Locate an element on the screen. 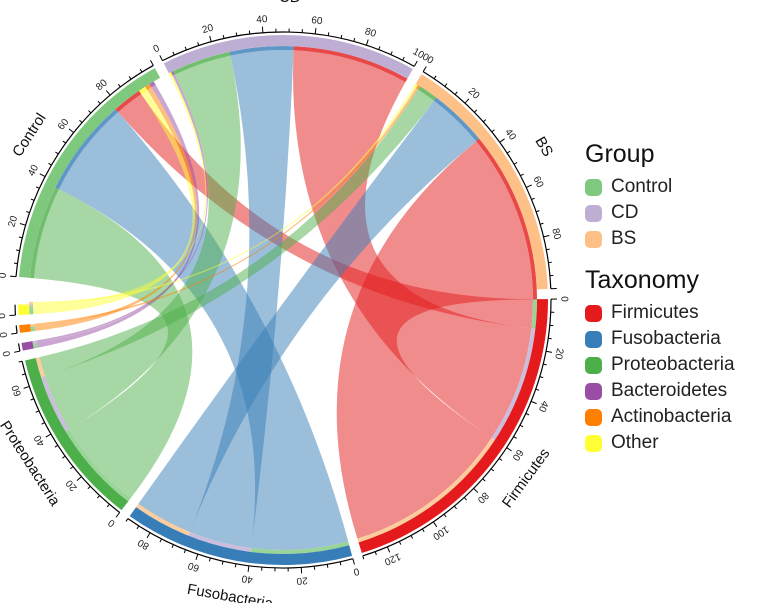 The image size is (765, 603). legend-item-bs: BS is located at coordinates (672, 239).